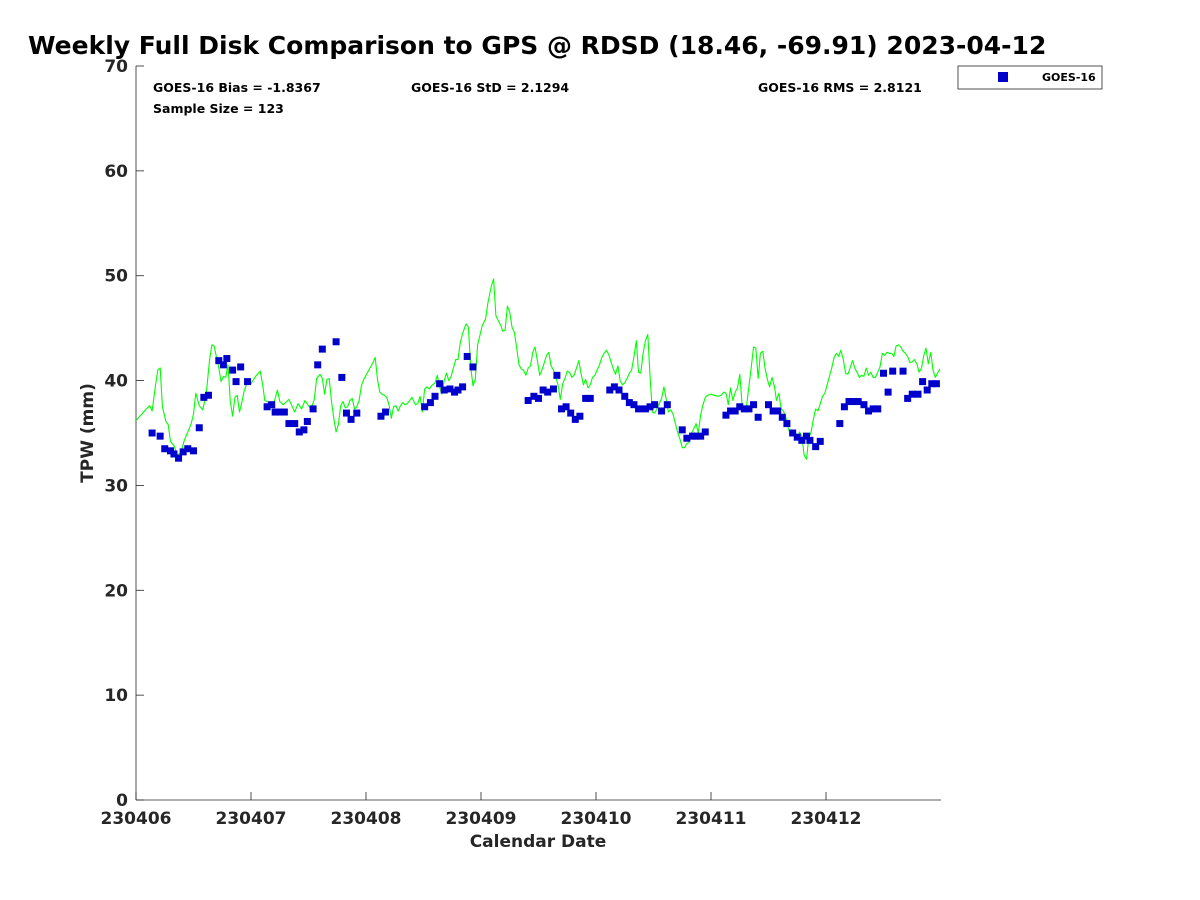 This screenshot has width=1200, height=900. What do you see at coordinates (116, 486) in the screenshot?
I see `y-tick-label: 30` at bounding box center [116, 486].